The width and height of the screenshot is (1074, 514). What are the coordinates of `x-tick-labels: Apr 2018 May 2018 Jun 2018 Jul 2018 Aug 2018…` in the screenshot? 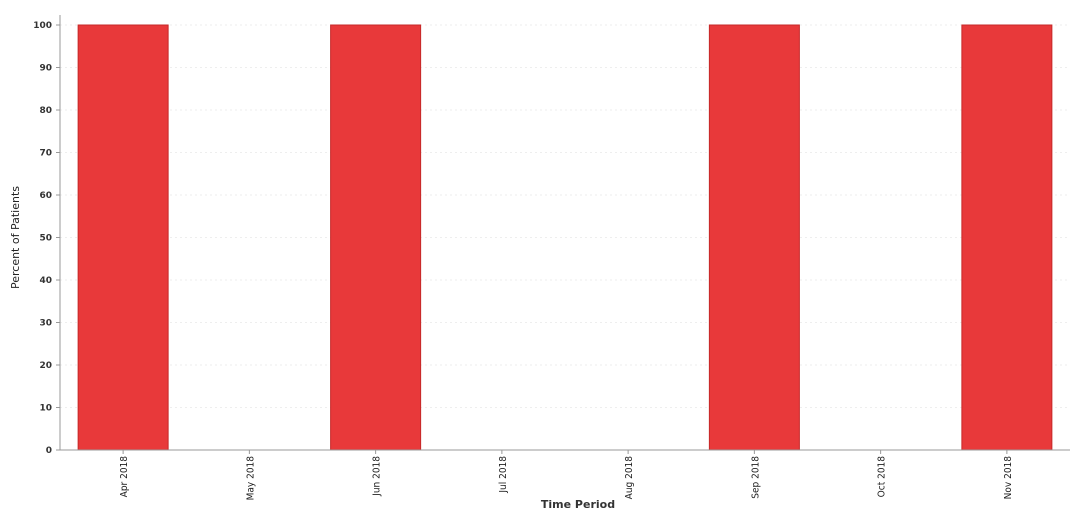 It's located at (566, 475).